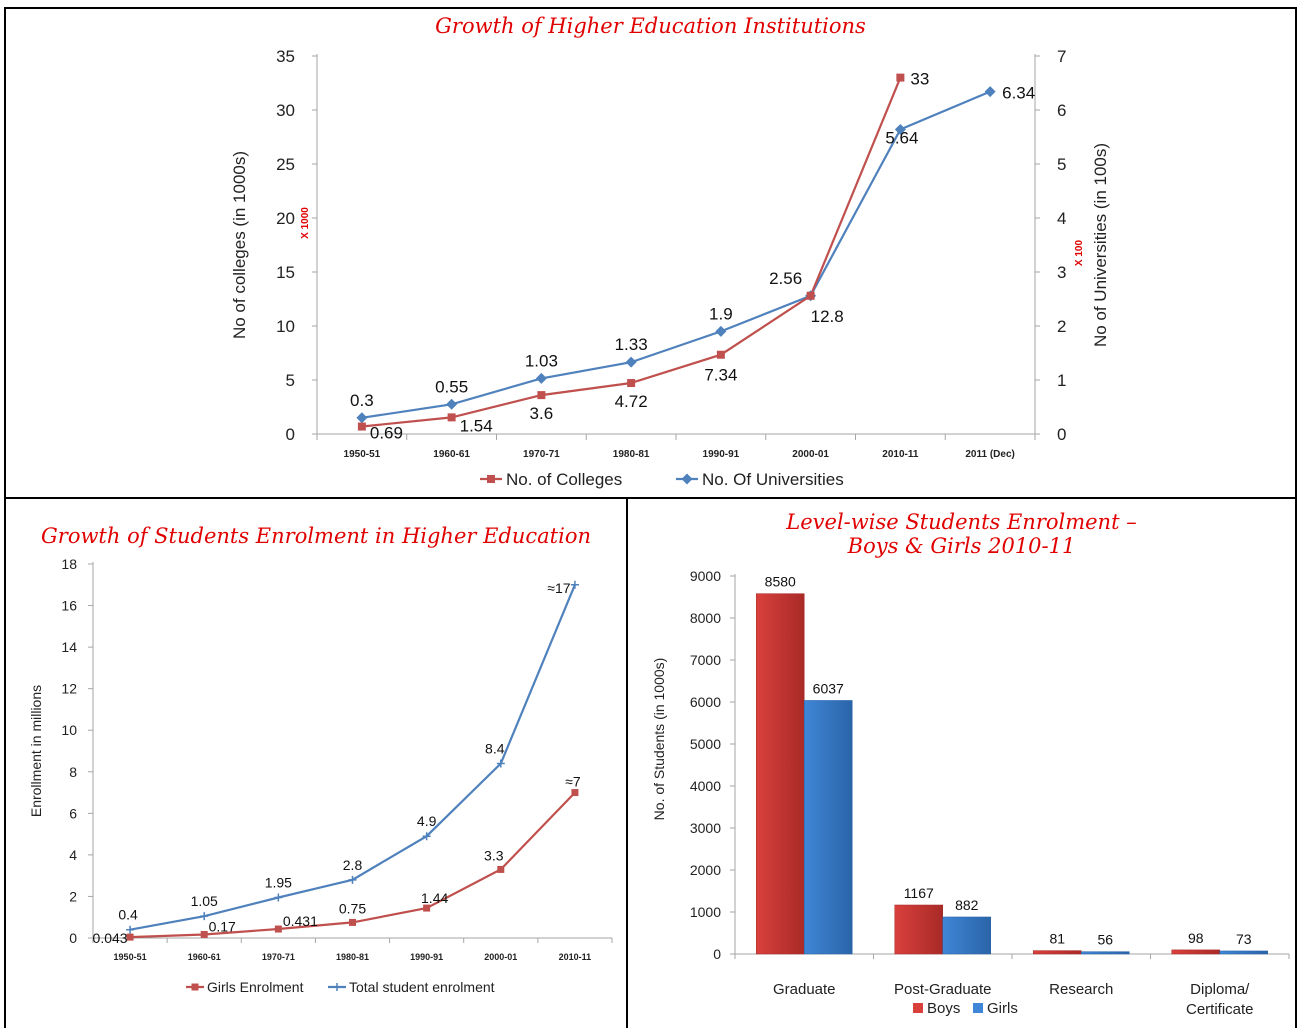 The width and height of the screenshot is (1301, 1028). Describe the element at coordinates (918, 1008) in the screenshot. I see `legend-swatch-boys` at that location.